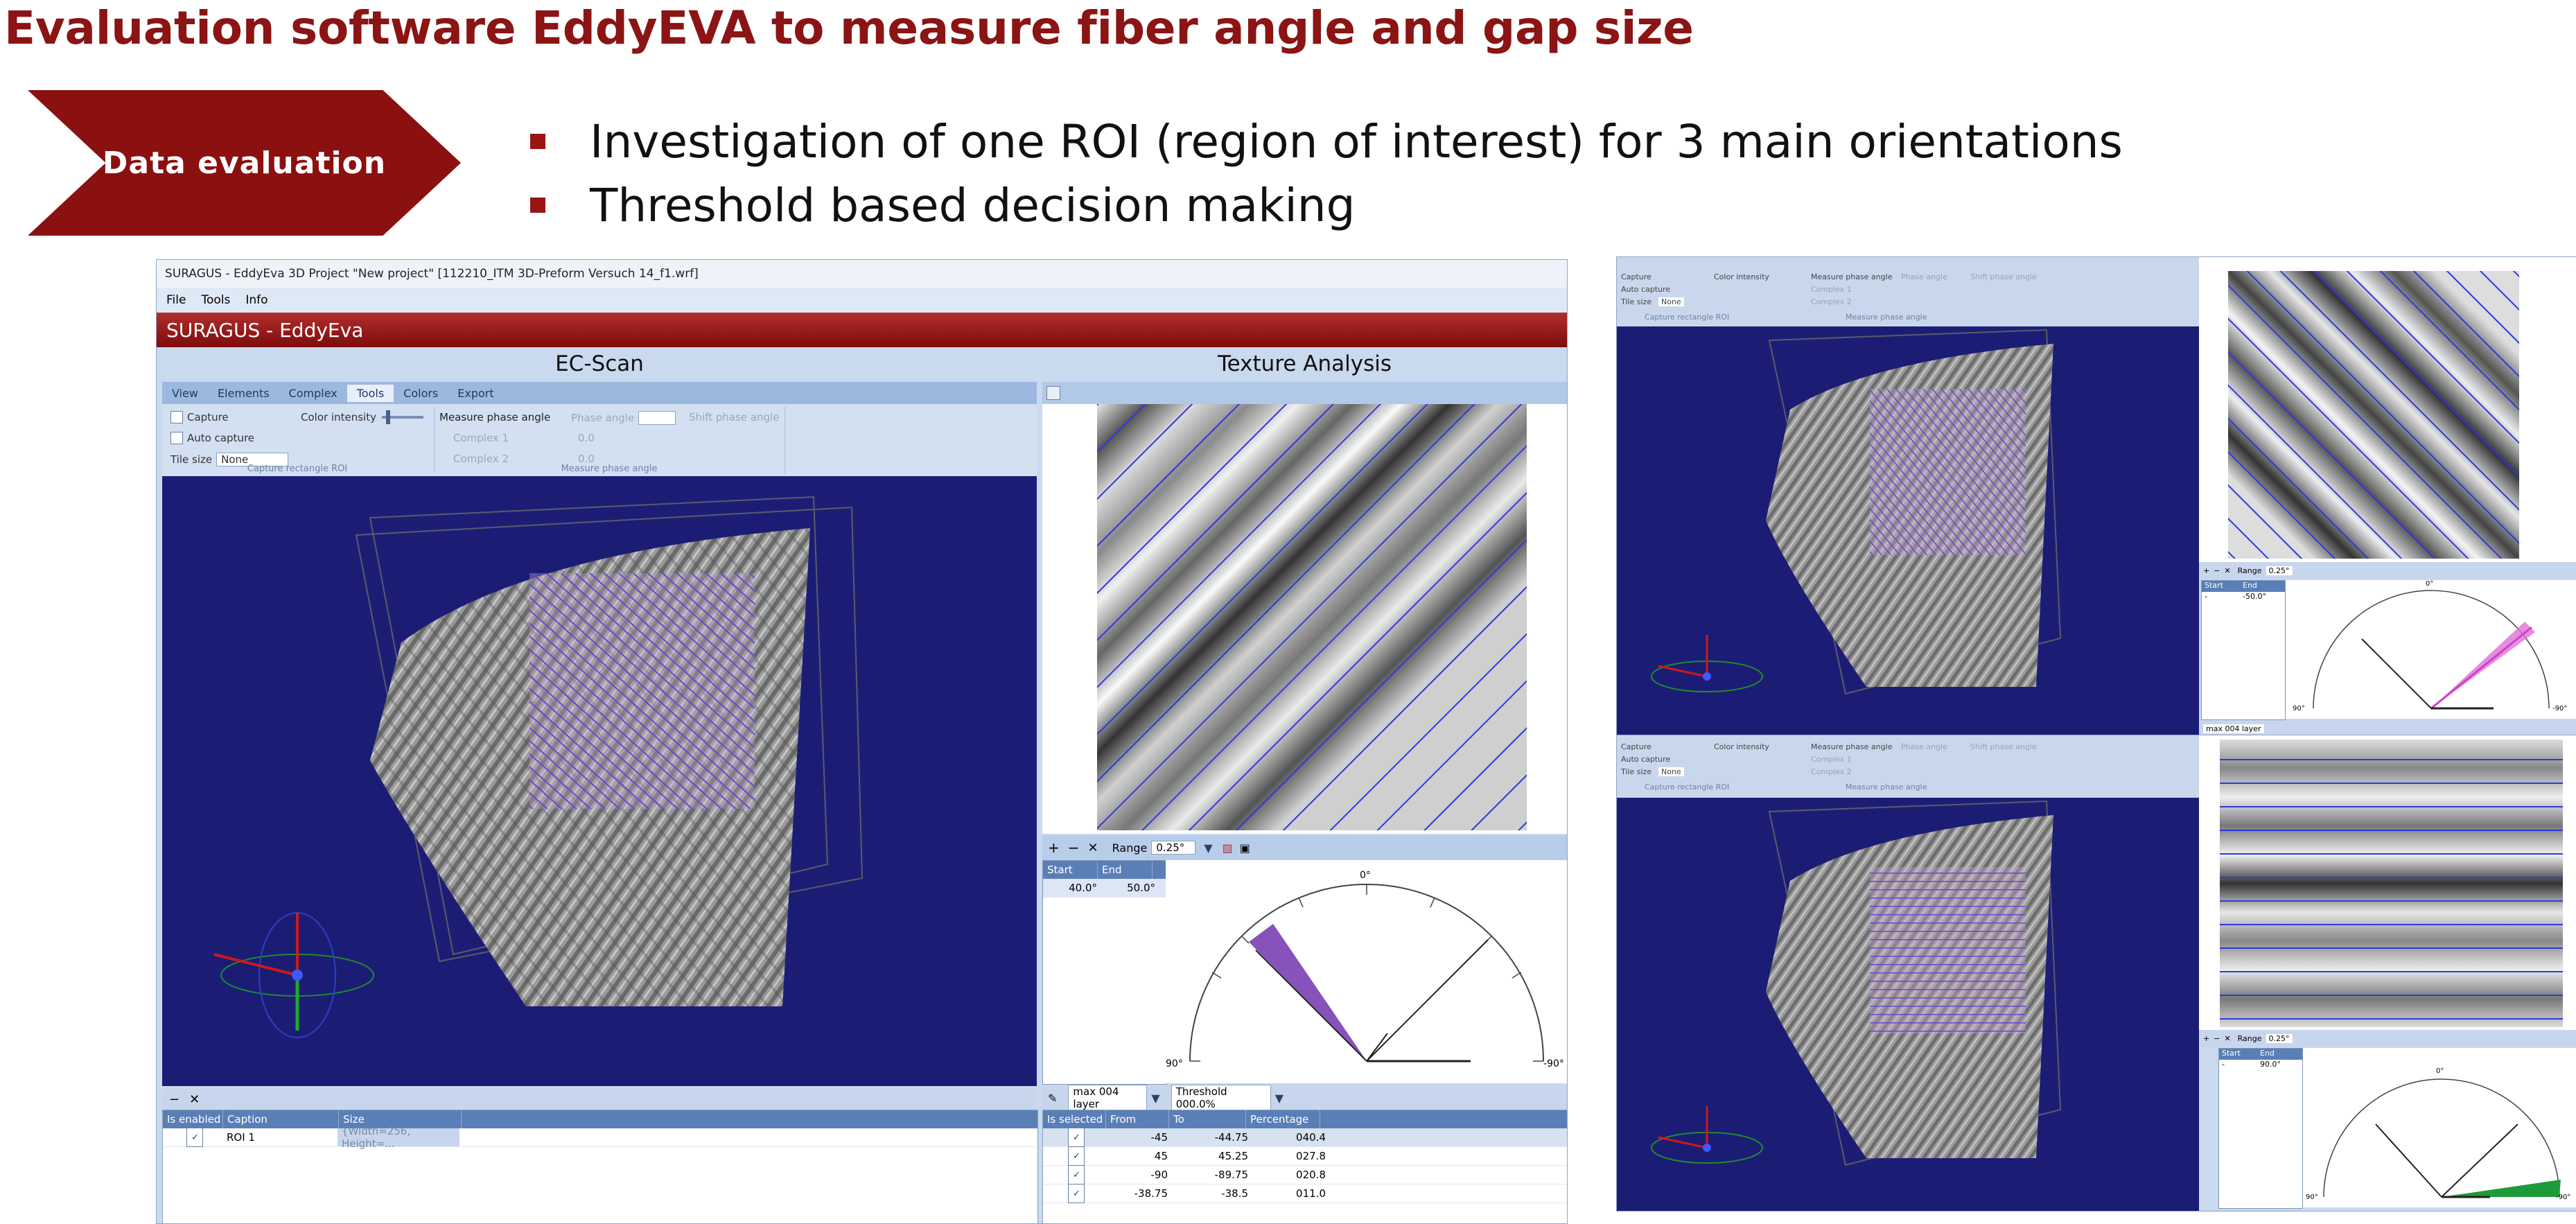 This screenshot has width=2576, height=1224. Describe the element at coordinates (1305, 1156) in the screenshot. I see `table-row: ✓ 45 45.25 027.8` at that location.